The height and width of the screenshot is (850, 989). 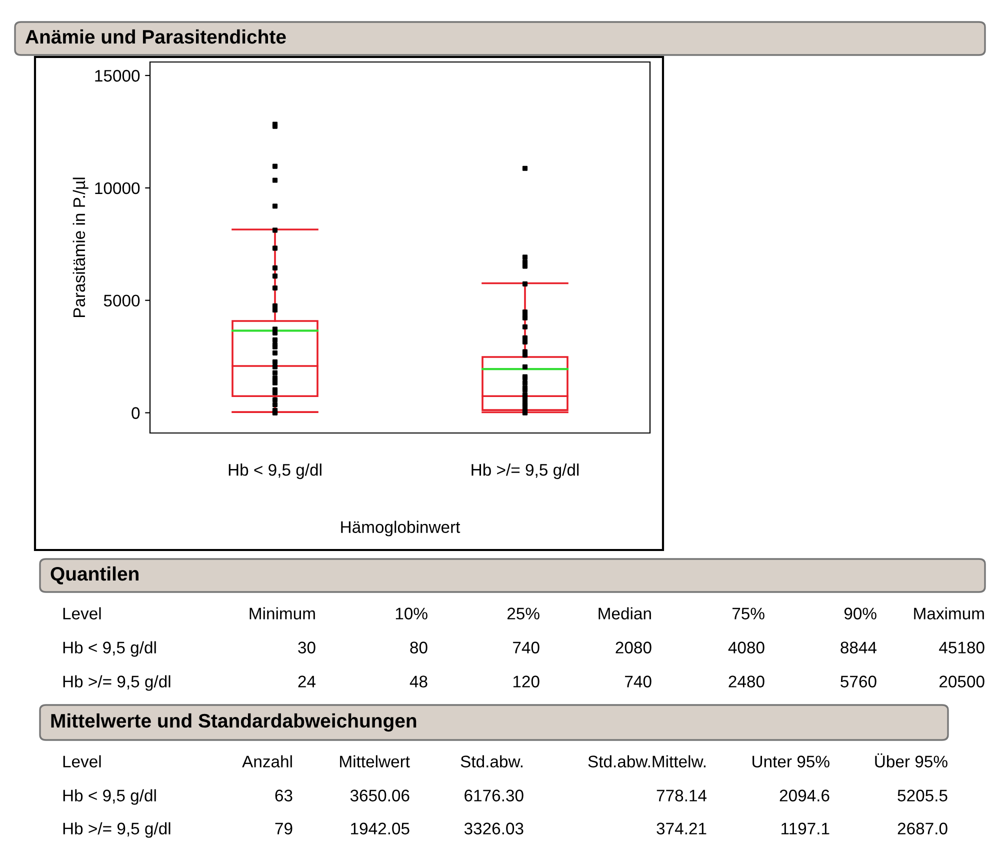 What do you see at coordinates (122, 300) in the screenshot?
I see `y-tick-label: 5000` at bounding box center [122, 300].